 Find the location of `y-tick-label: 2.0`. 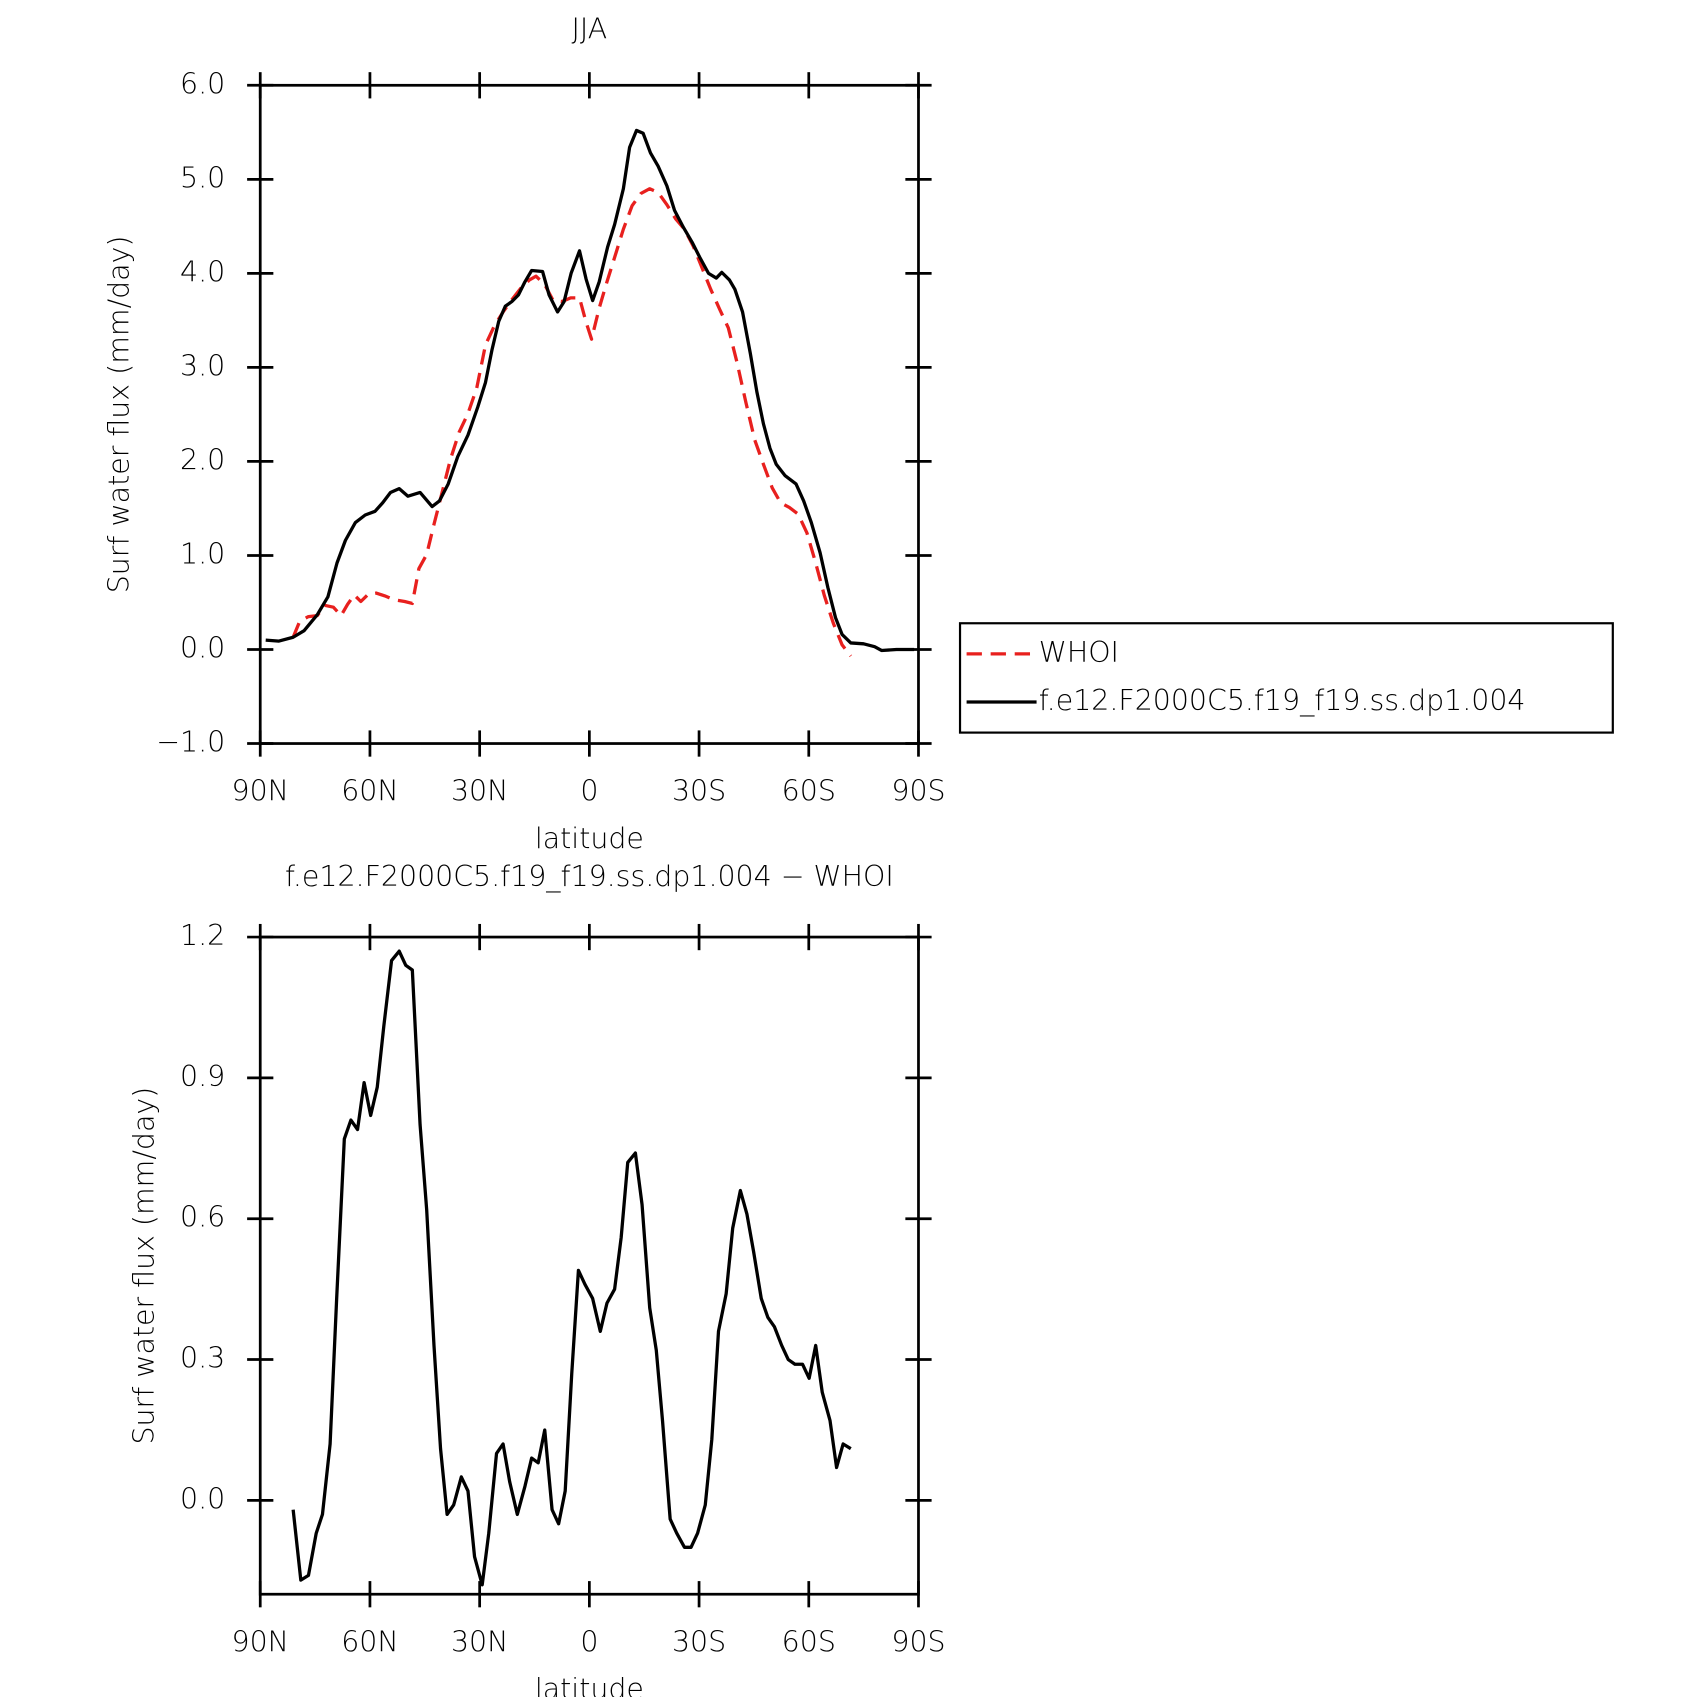

y-tick-label: 2.0 is located at coordinates (202, 459).